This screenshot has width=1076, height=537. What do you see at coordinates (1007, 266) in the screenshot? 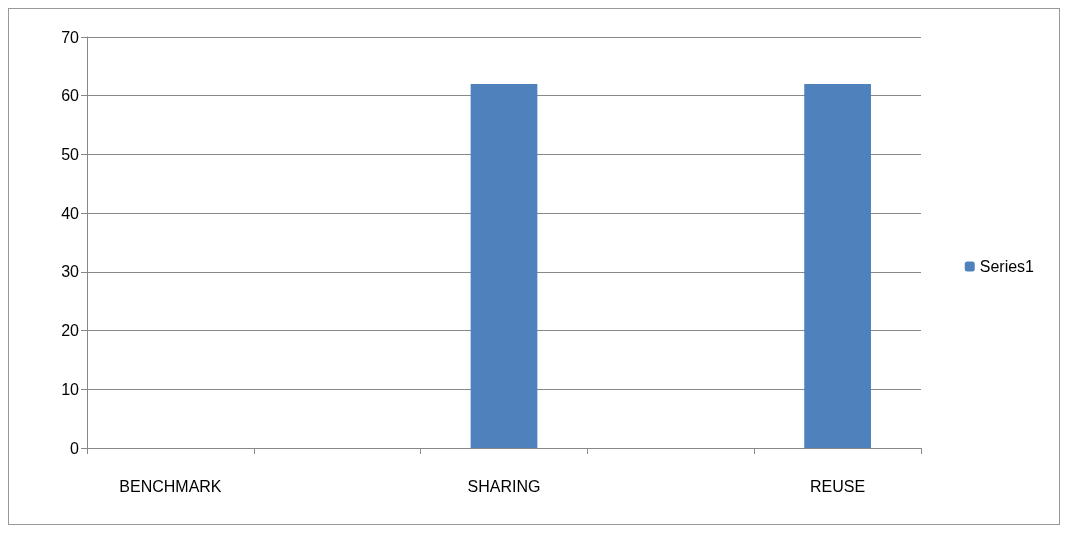
I see `legend-label: Series1` at bounding box center [1007, 266].